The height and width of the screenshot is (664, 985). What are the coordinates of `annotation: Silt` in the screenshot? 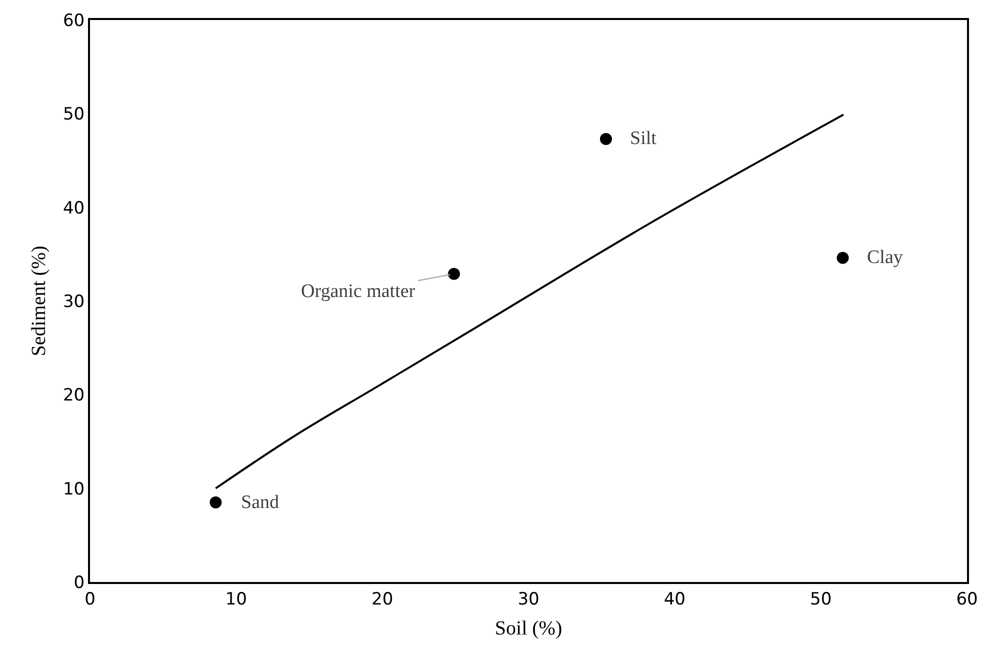 It's located at (644, 138).